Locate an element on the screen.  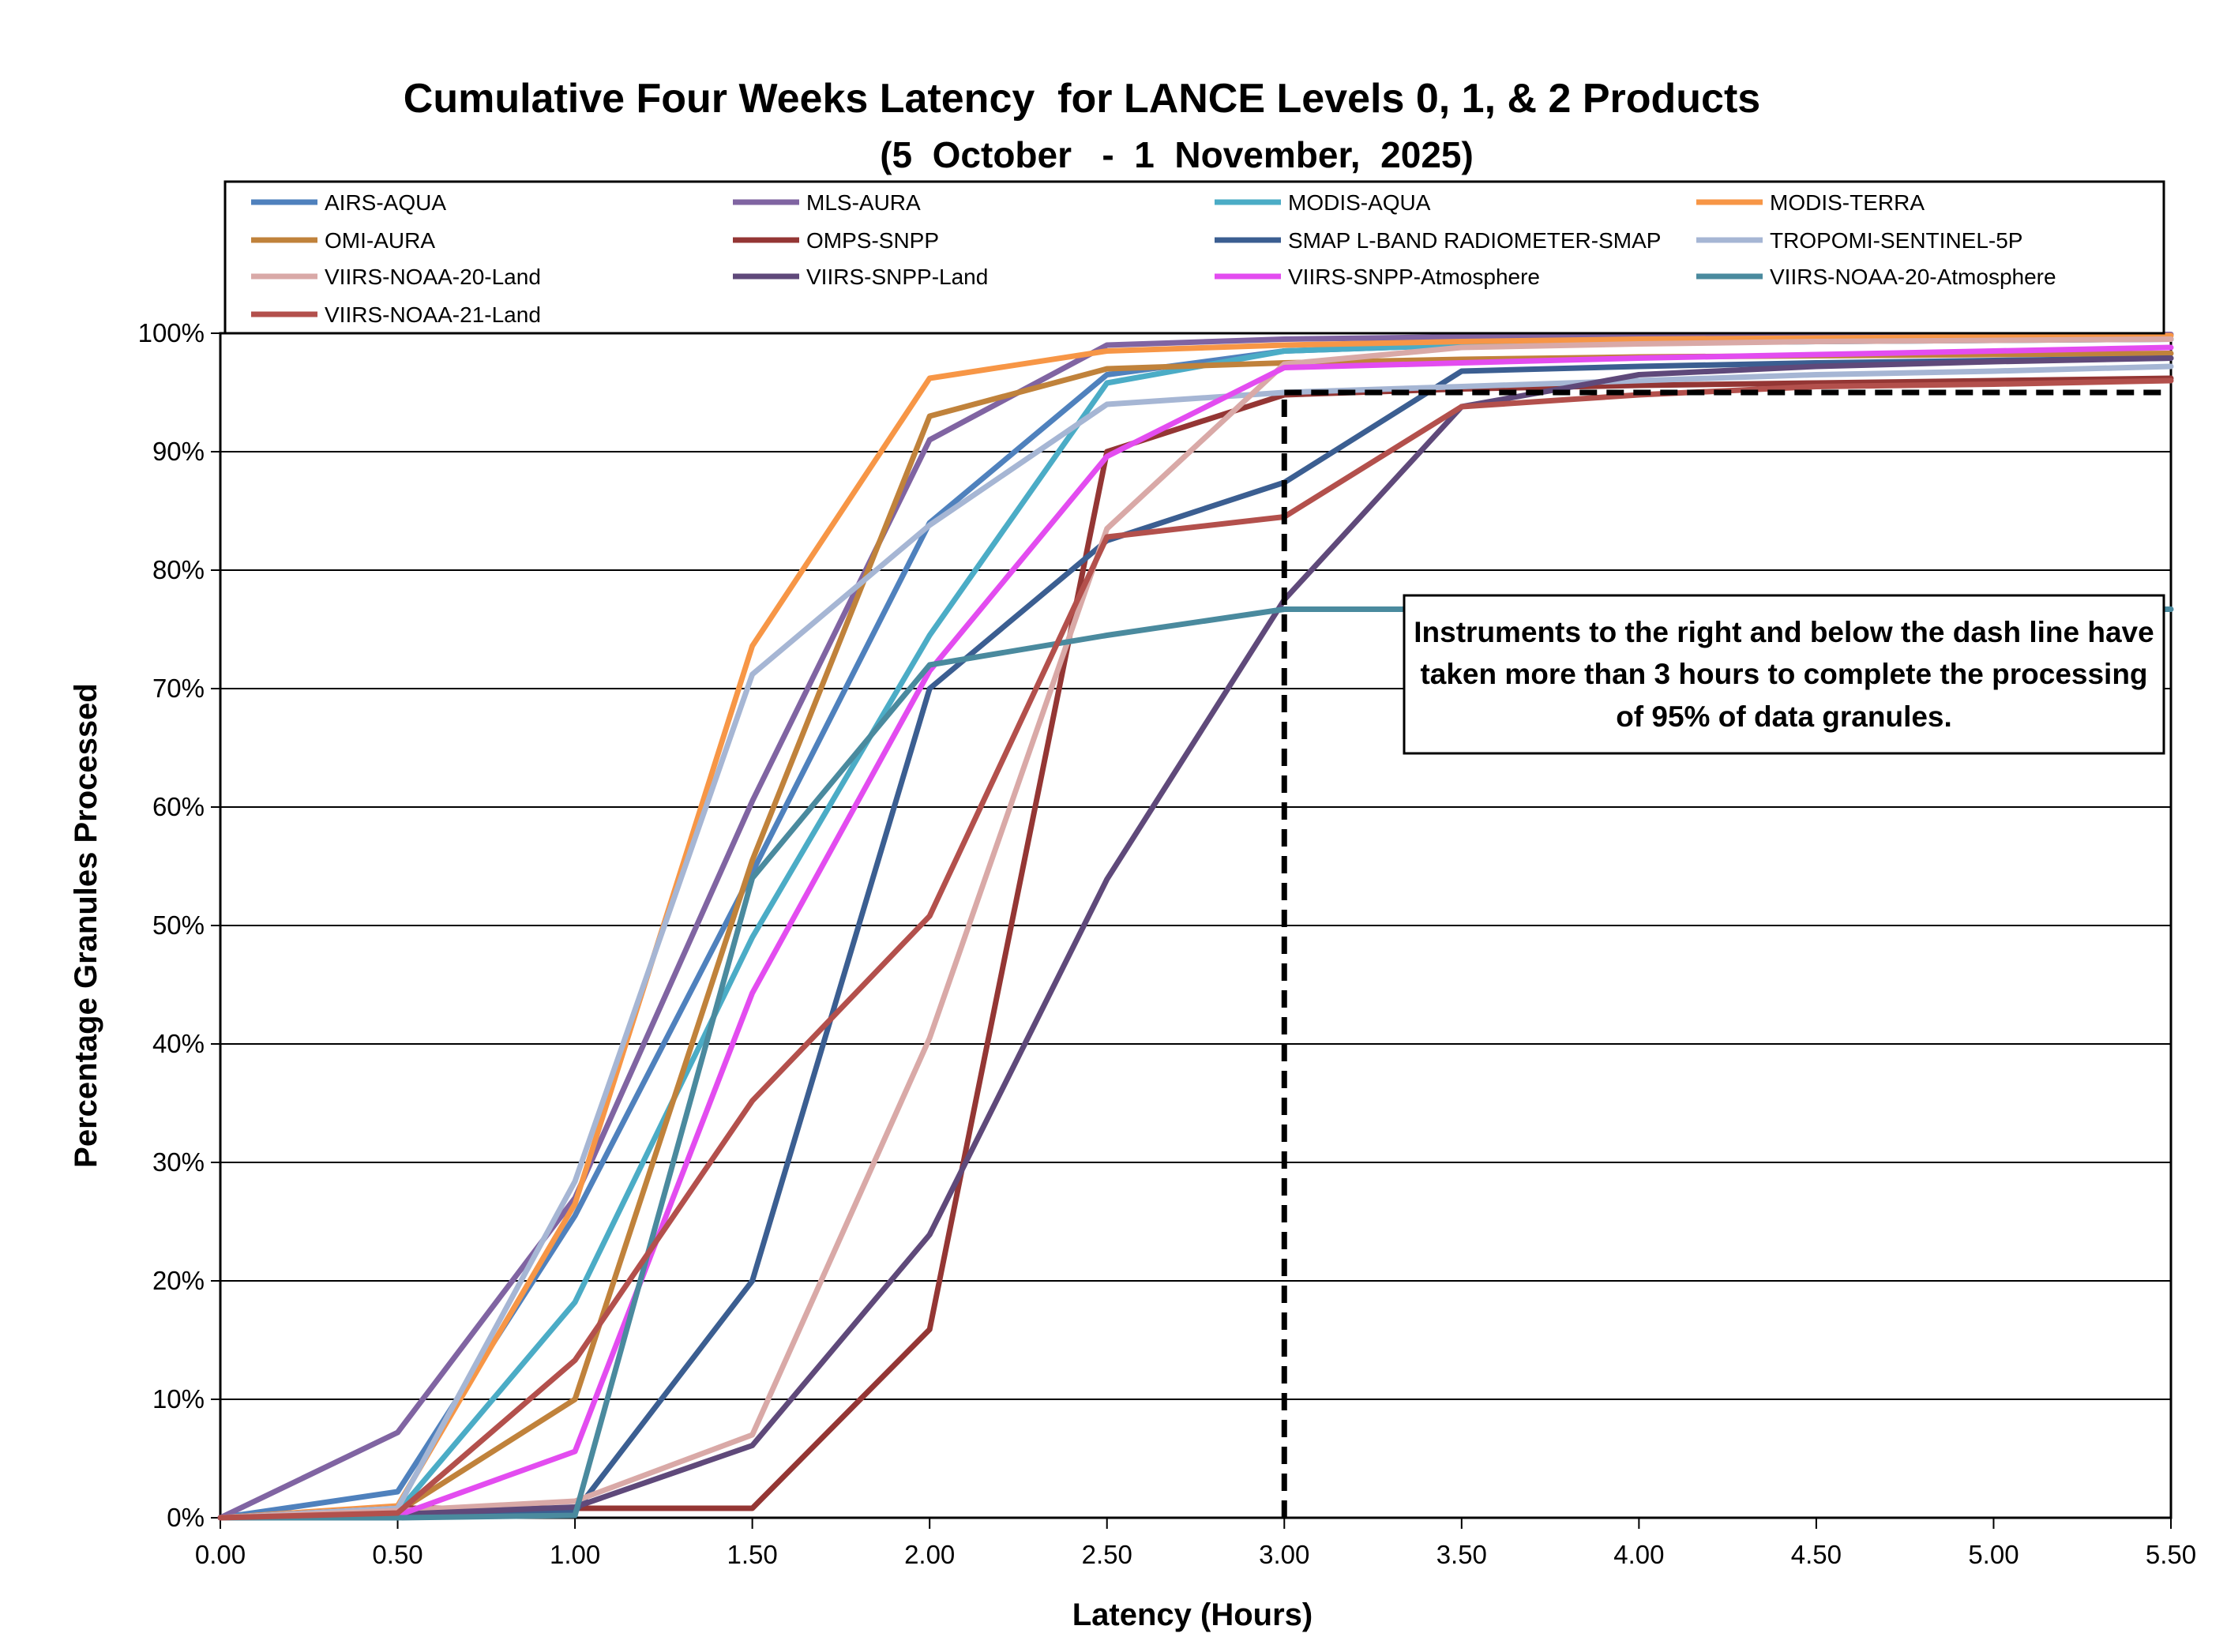
legend-label-mls-aura: MLS-AURA is located at coordinates (863, 202).